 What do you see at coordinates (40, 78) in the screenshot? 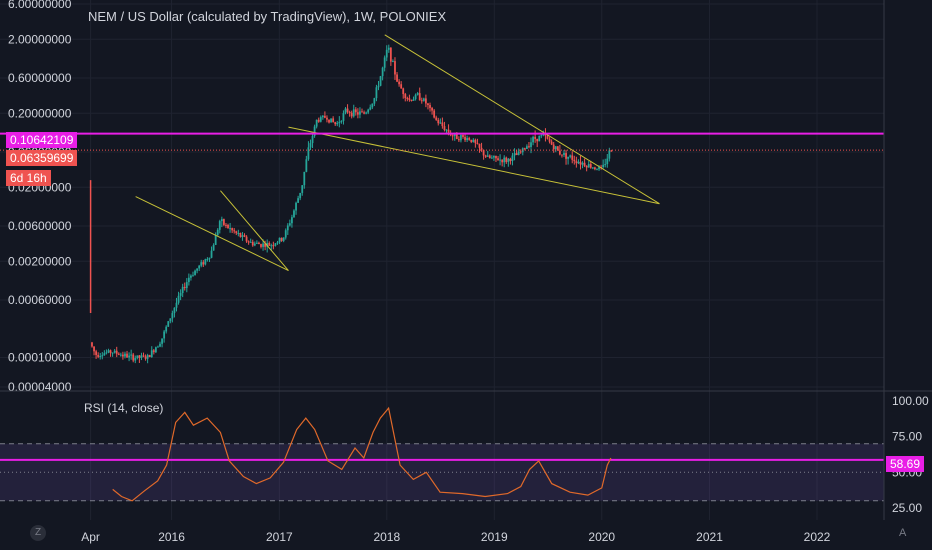
I see `y-tick-label: 0.60000000` at bounding box center [40, 78].